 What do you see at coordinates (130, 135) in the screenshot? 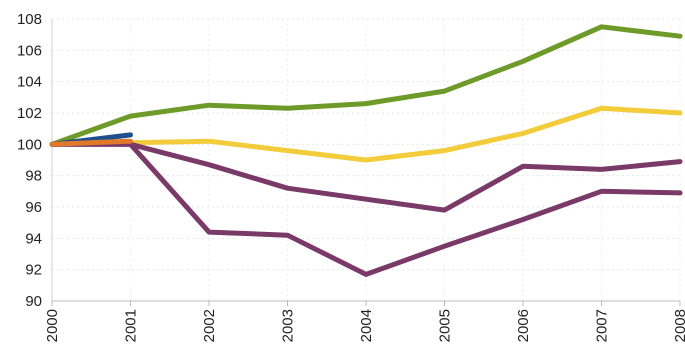
I see `series-5-point` at bounding box center [130, 135].